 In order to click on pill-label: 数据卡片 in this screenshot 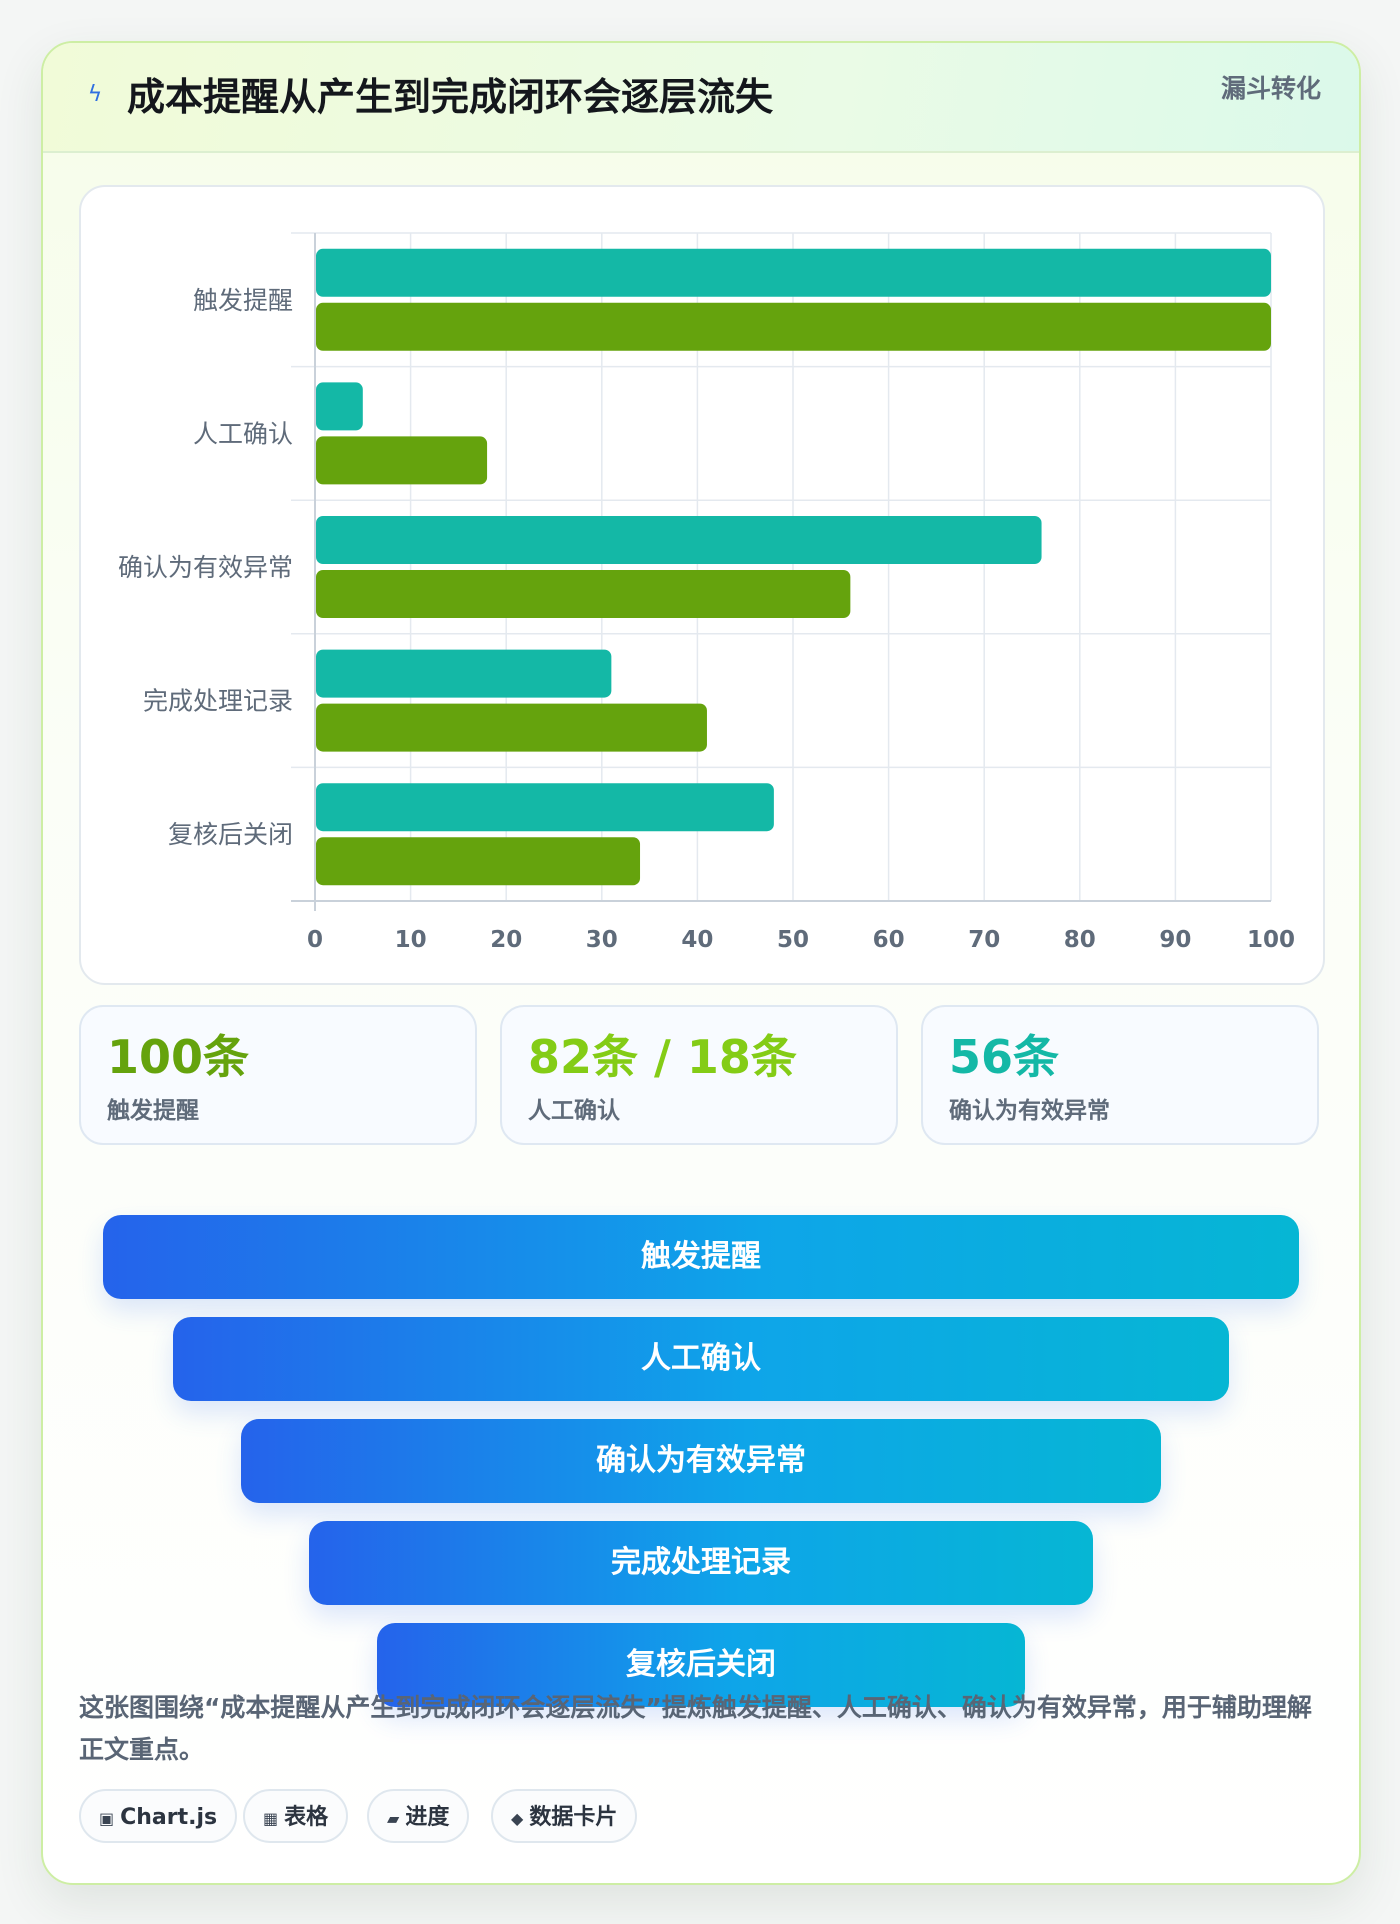, I will do `click(573, 1817)`.